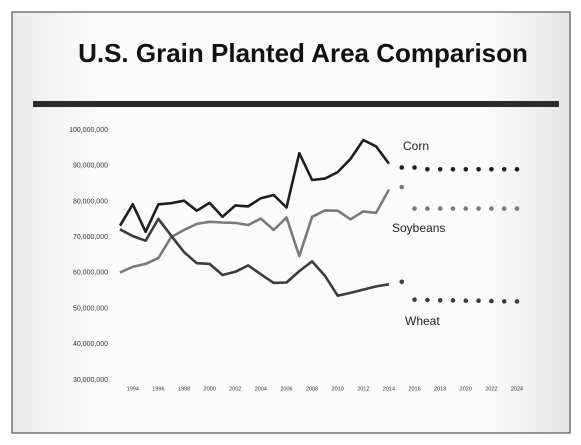 The height and width of the screenshot is (445, 581). What do you see at coordinates (422, 321) in the screenshot?
I see `series-label: Wheat` at bounding box center [422, 321].